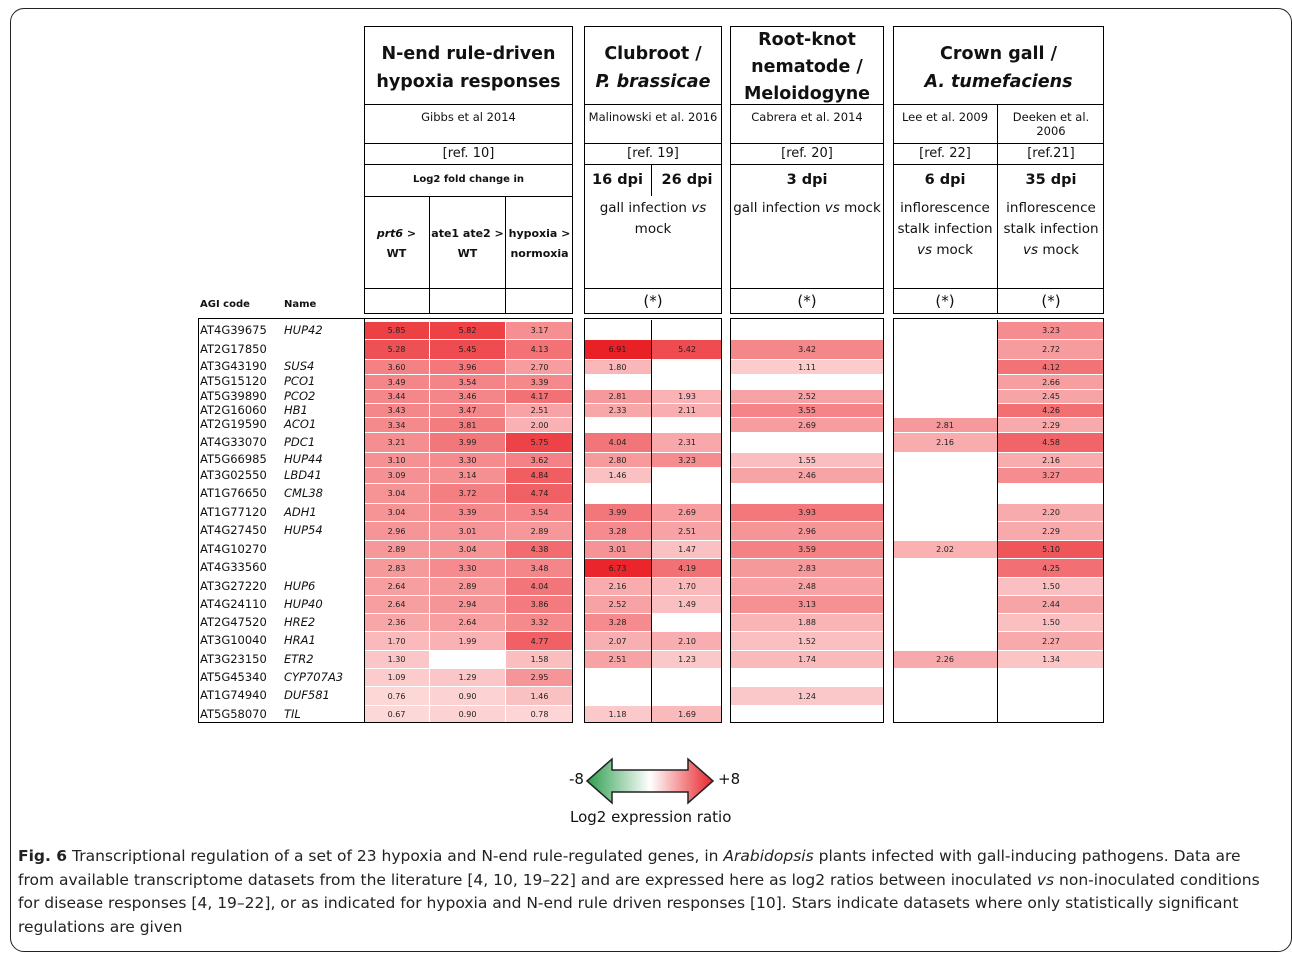 This screenshot has height=954, width=1292. What do you see at coordinates (467, 714) in the screenshot?
I see `heatmap-cell: 0.90` at bounding box center [467, 714].